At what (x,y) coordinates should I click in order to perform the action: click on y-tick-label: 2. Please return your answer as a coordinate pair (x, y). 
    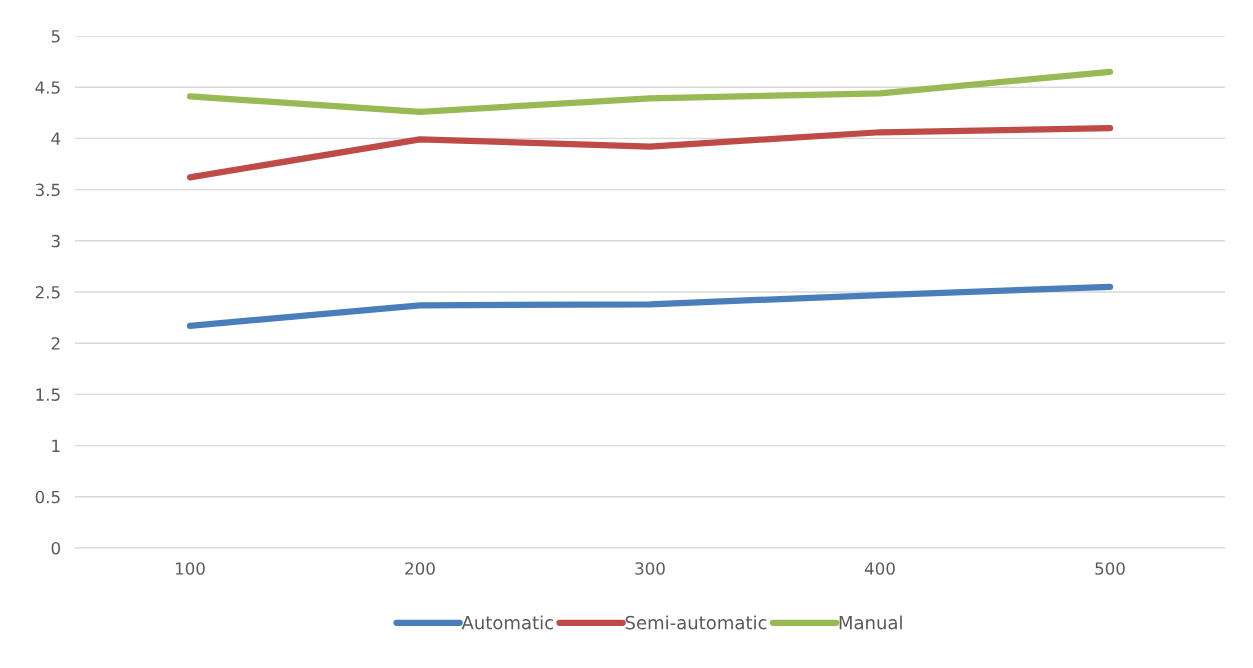
    Looking at the image, I should click on (55, 343).